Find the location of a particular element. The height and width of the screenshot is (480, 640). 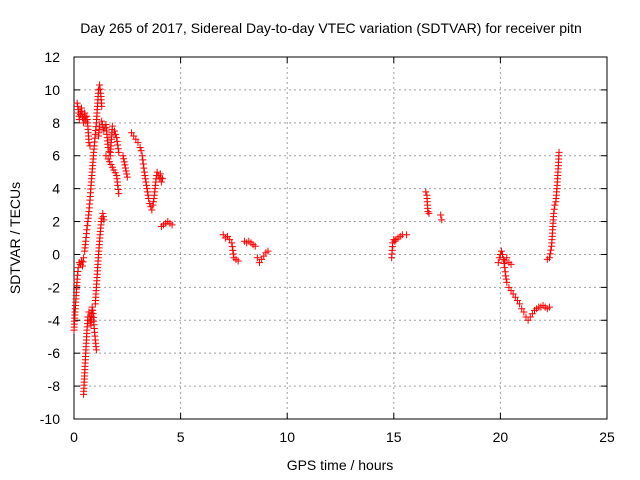

y-tick-label: 10 is located at coordinates (52, 90).